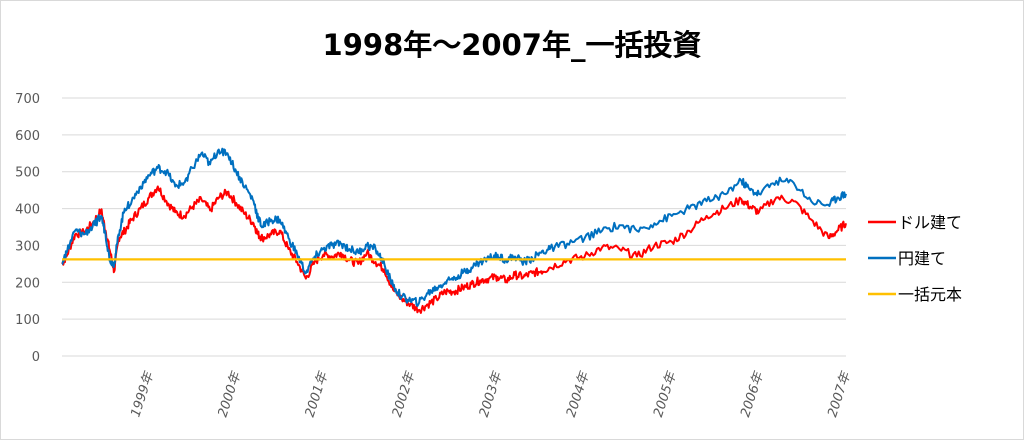  Describe the element at coordinates (27, 246) in the screenshot. I see `y-tick-label: 300` at that location.